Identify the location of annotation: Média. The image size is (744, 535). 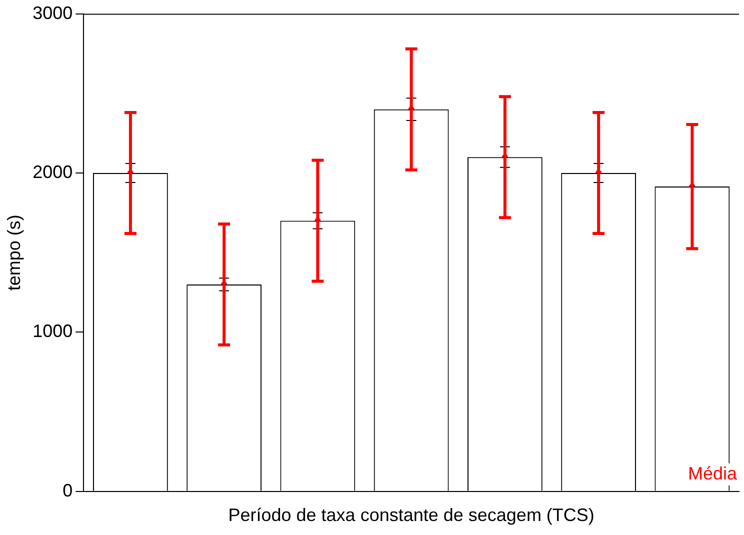
(713, 473).